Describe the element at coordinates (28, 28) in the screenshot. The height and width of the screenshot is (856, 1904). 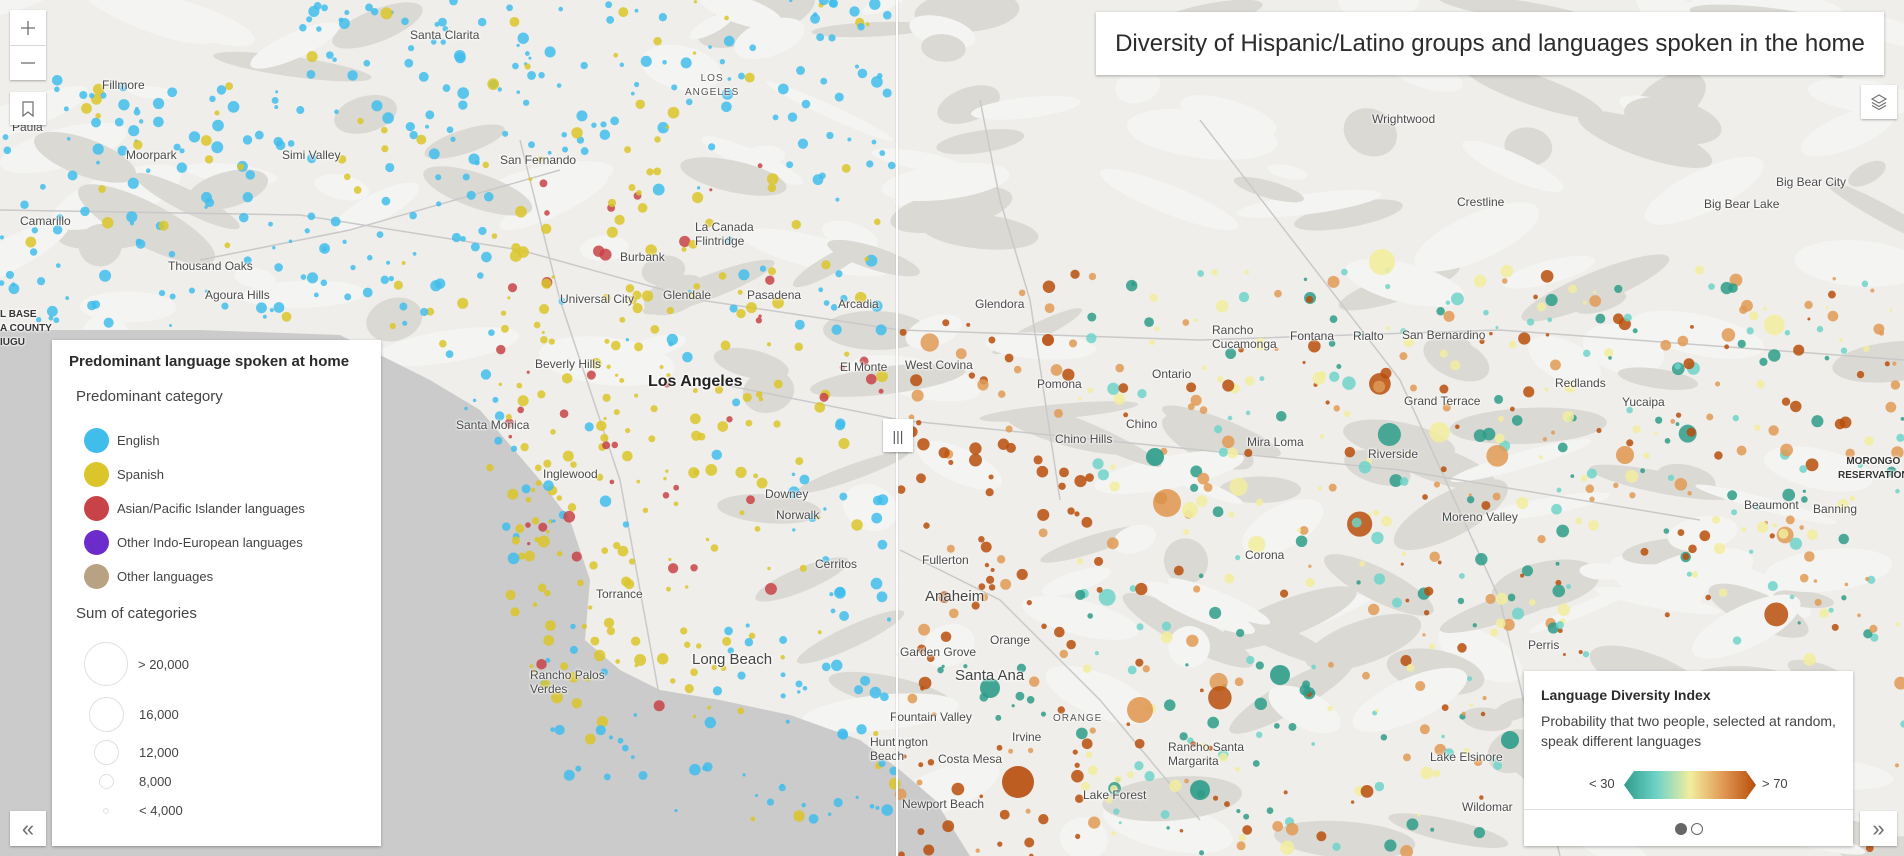
I see `zoom-in-button` at that location.